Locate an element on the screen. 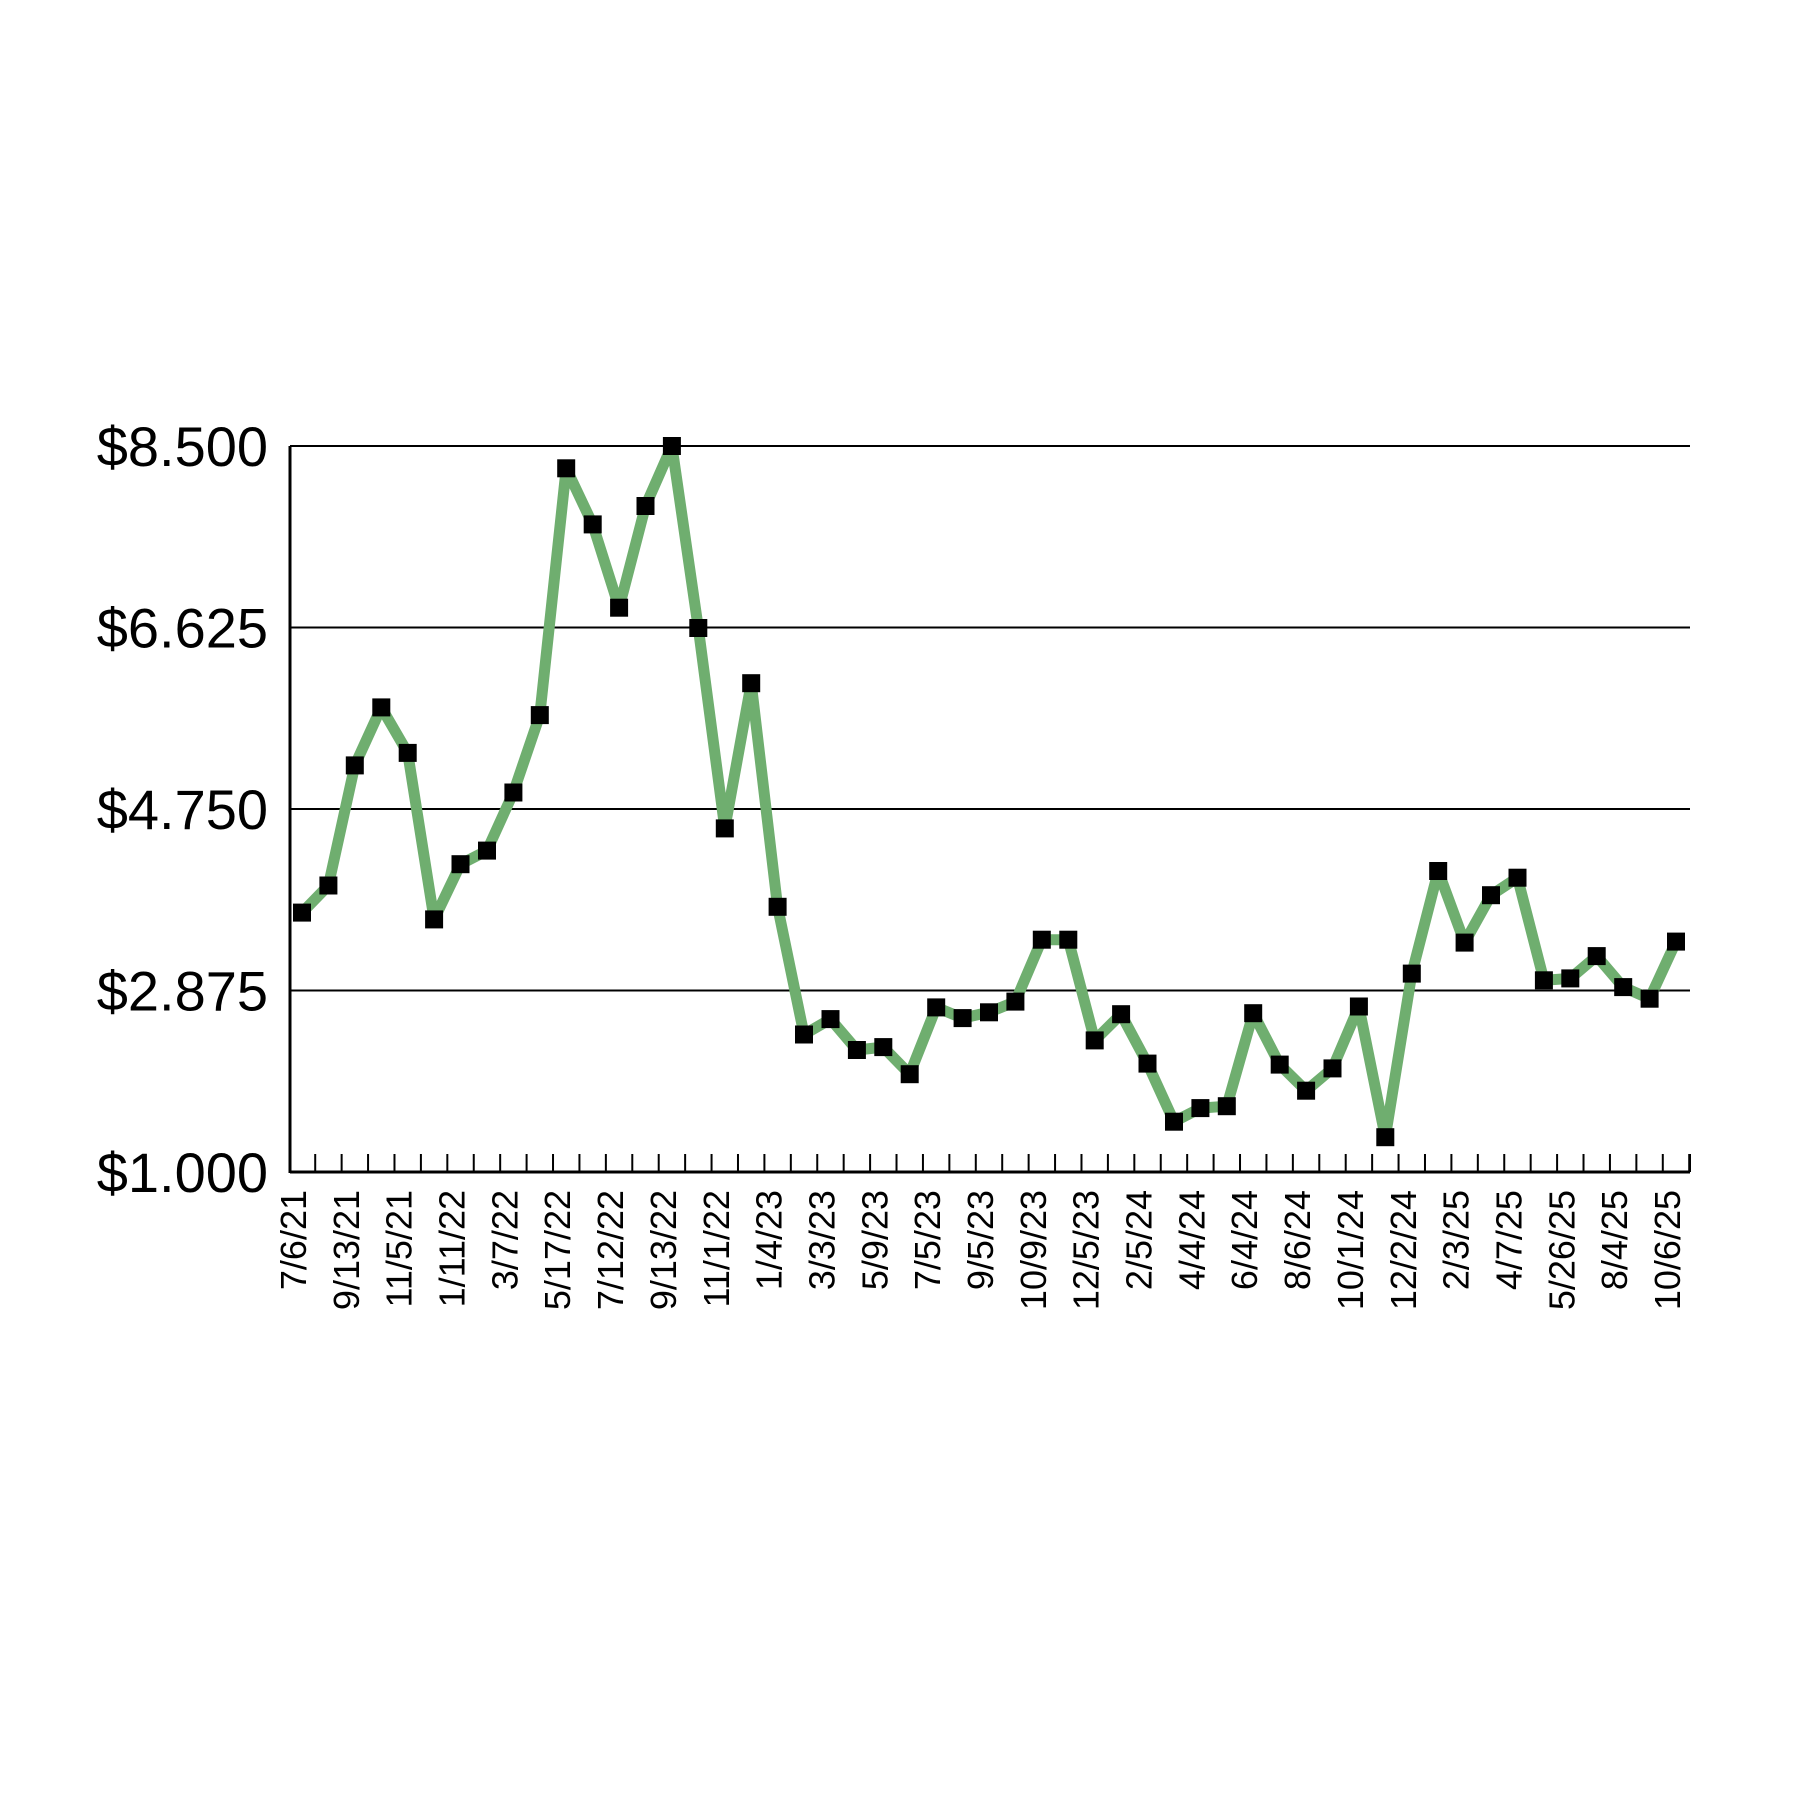  x-tick-label: 4/4/24 is located at coordinates (1191, 1240).